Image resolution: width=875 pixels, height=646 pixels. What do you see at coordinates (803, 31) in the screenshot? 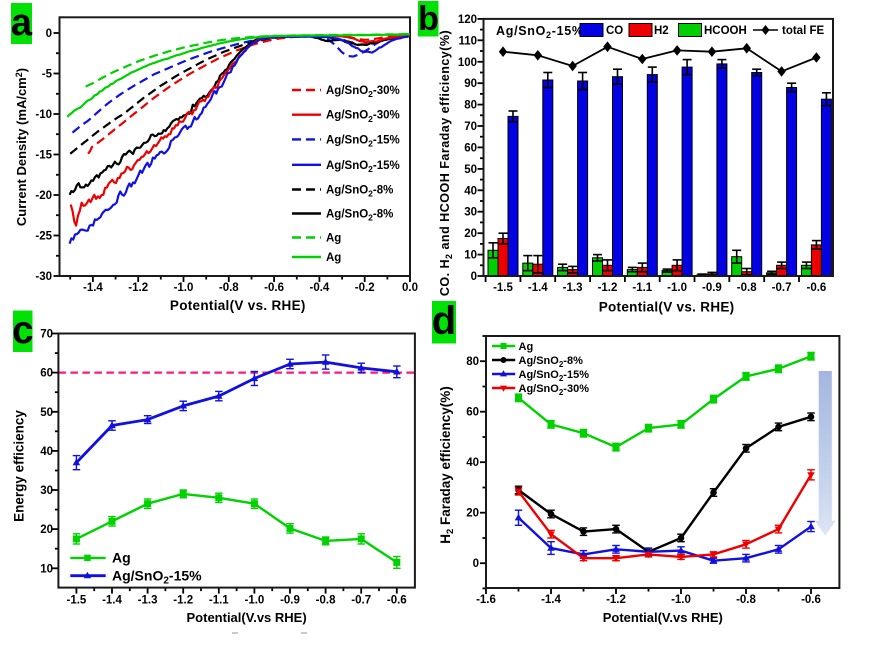
I see `svg-text: total FE` at bounding box center [803, 31].